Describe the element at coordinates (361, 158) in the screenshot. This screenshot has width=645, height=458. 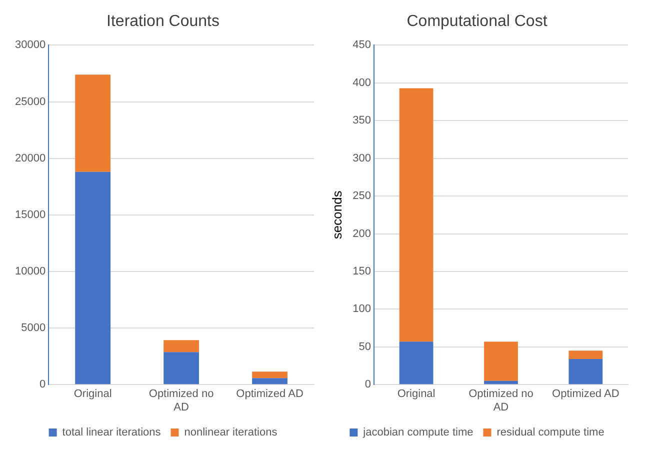
I see `y-tick-label: 300` at that location.